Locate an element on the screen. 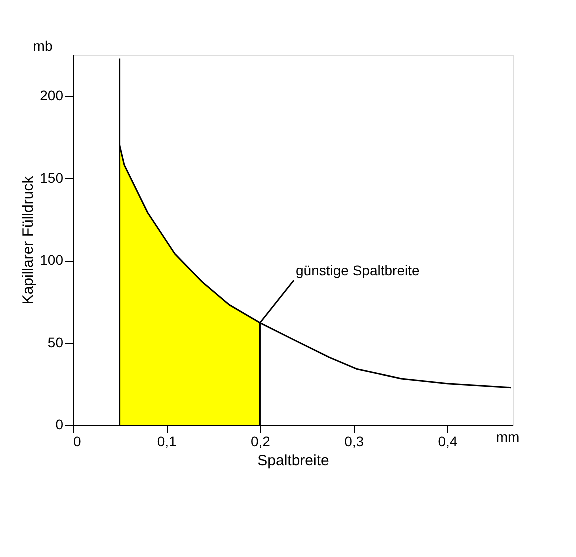 The image size is (576, 557). x-tick-label: 0,4 is located at coordinates (448, 442).